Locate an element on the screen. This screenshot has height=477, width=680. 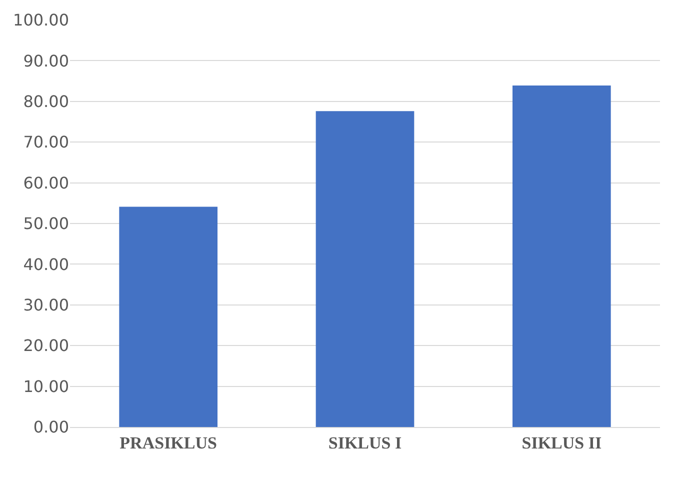
y-tick-label: 0.00 is located at coordinates (51, 427).